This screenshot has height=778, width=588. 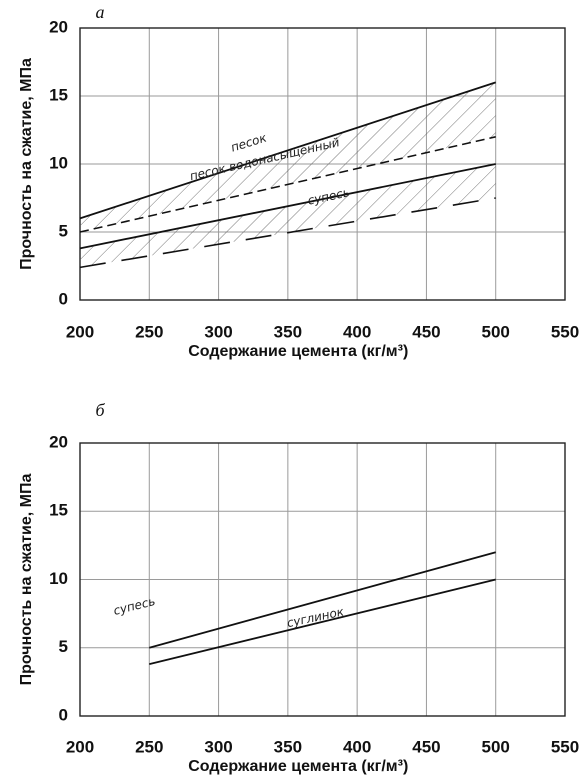 I want to click on panel-label: а, so click(x=100, y=12).